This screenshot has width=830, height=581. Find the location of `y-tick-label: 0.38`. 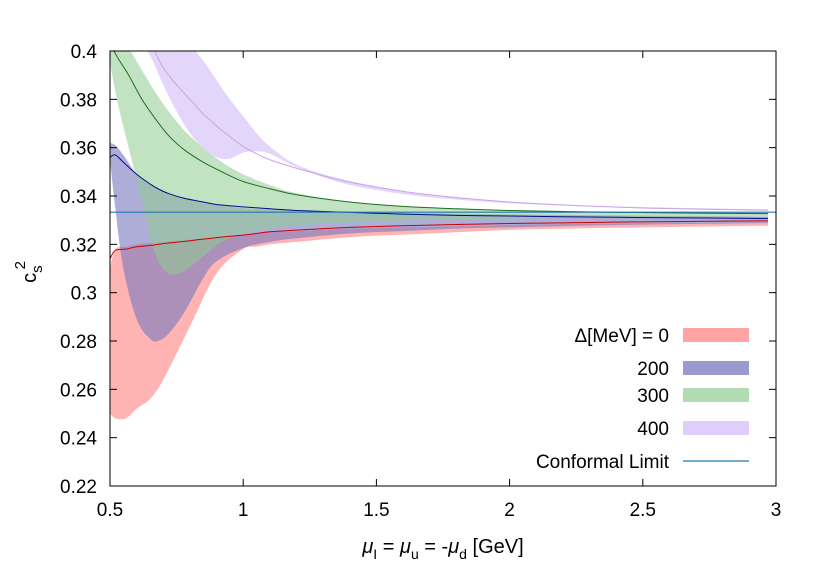

y-tick-label: 0.38 is located at coordinates (78, 100).